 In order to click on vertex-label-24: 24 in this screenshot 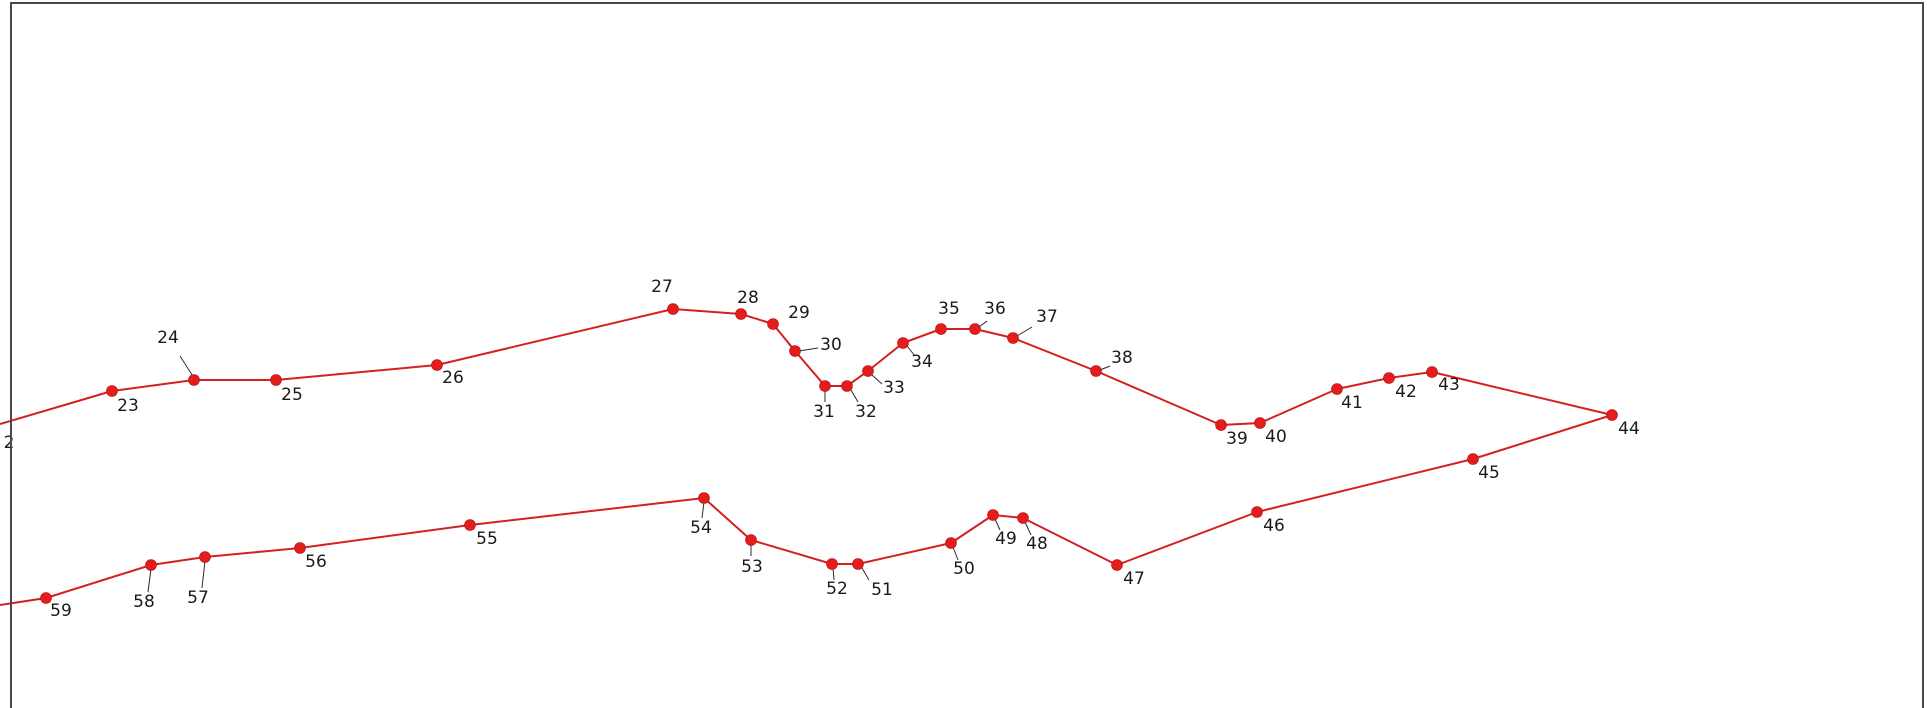, I will do `click(168, 338)`.